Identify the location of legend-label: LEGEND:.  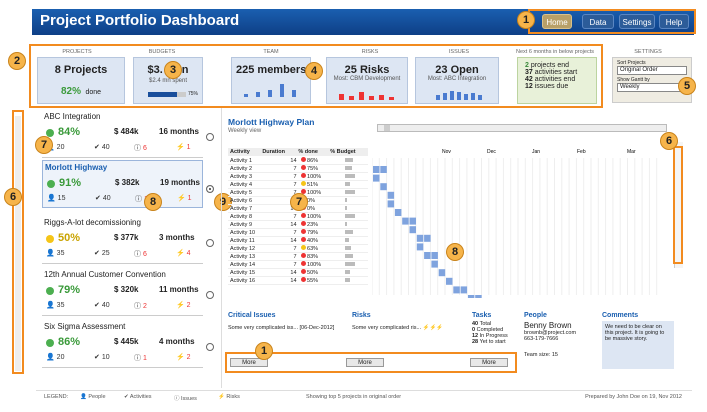
(56, 397).